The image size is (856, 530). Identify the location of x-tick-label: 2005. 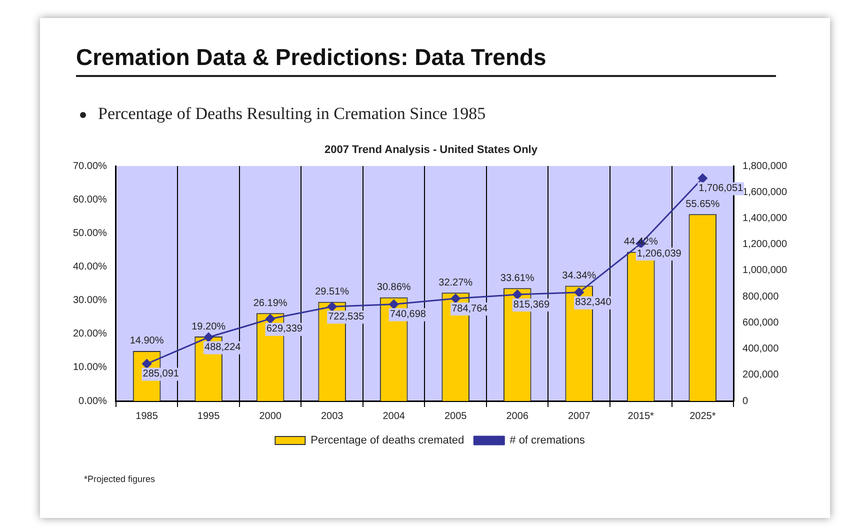
(456, 416).